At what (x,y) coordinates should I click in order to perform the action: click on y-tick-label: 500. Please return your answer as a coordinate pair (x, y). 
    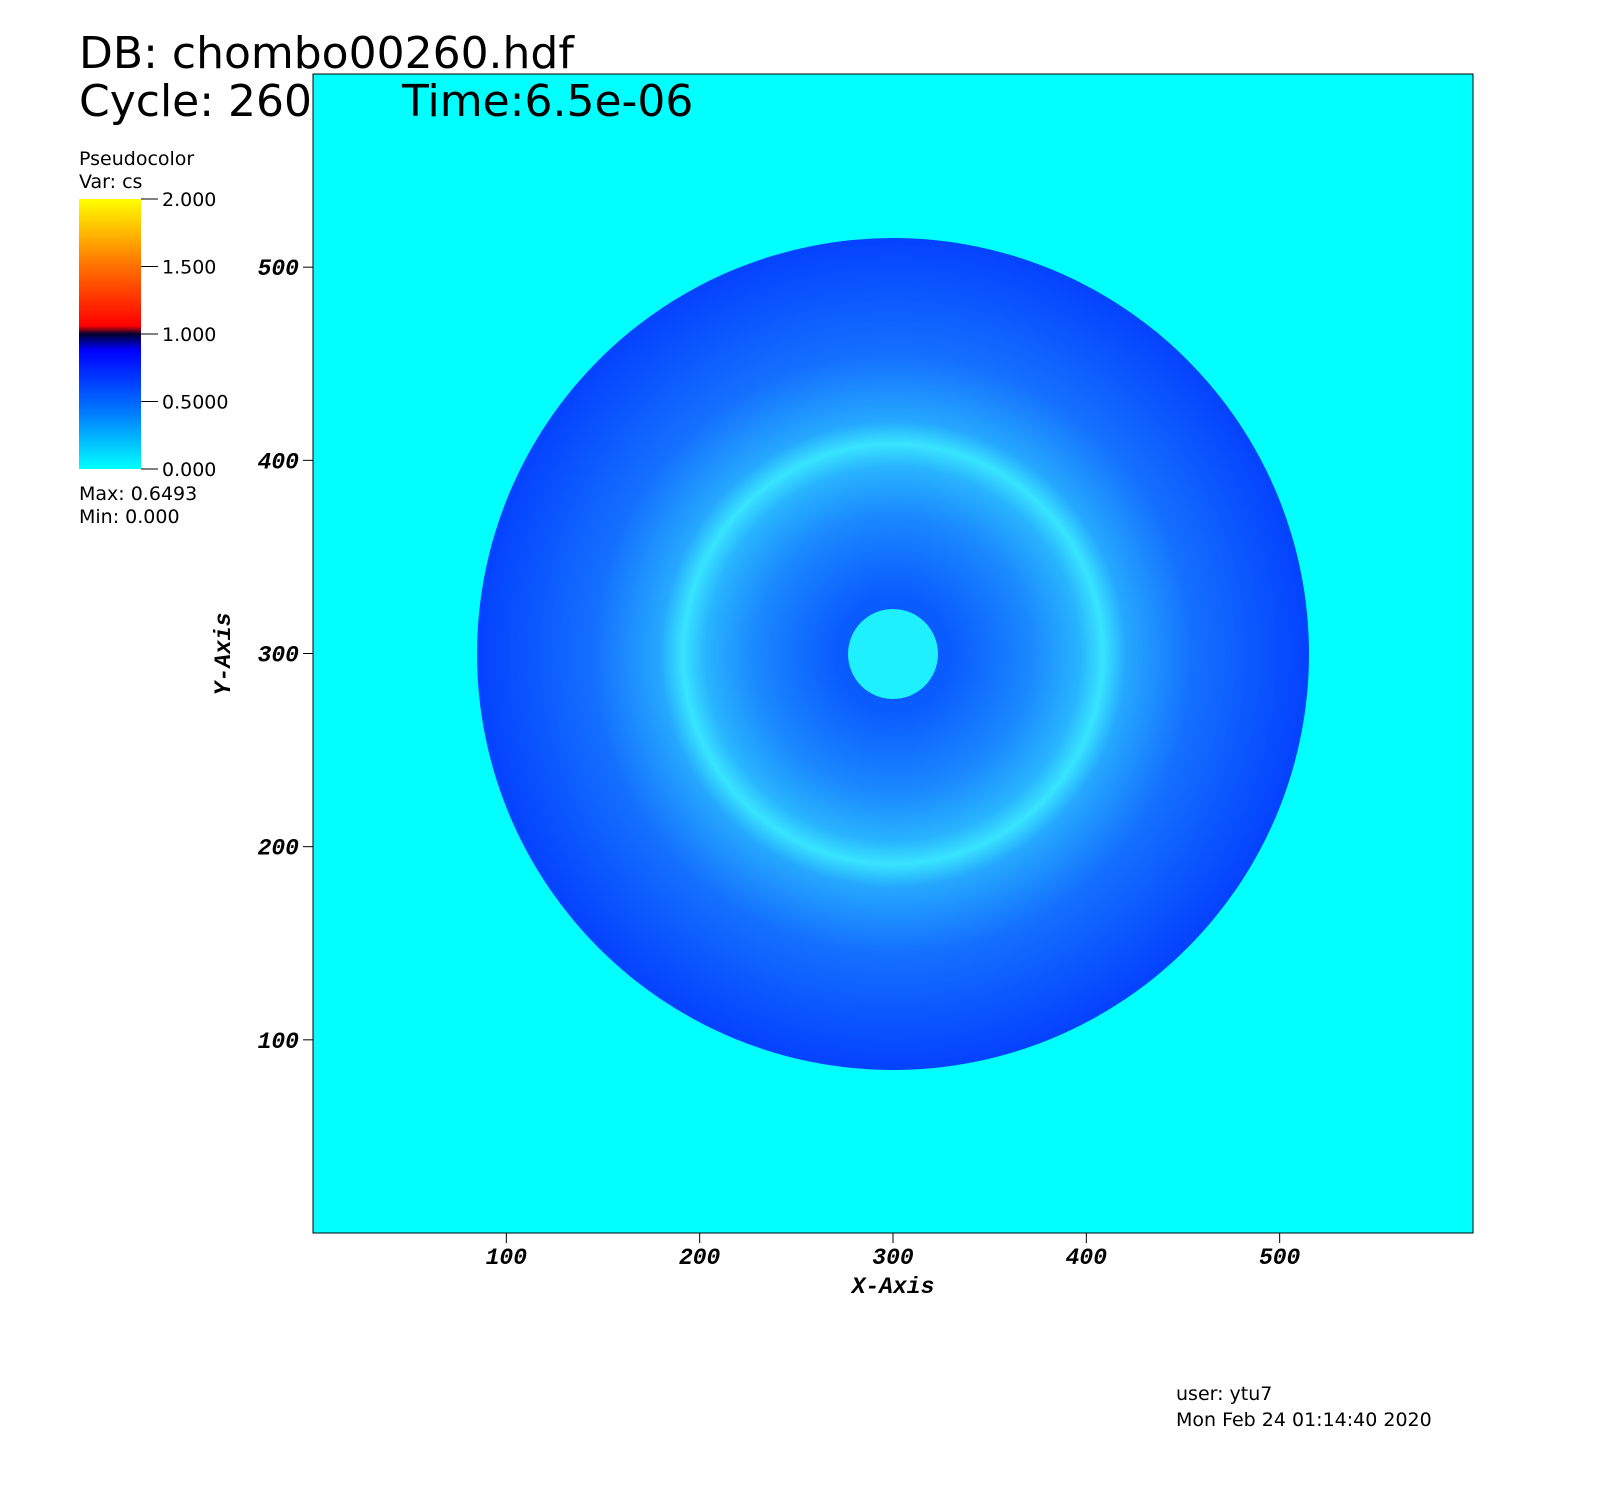
    Looking at the image, I should click on (279, 269).